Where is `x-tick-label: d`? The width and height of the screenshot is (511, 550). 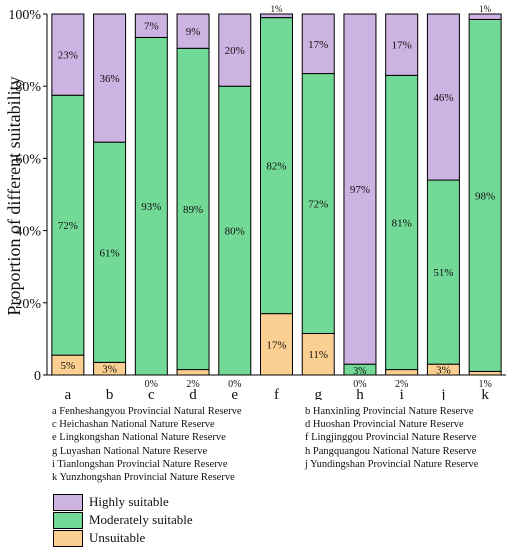 x-tick-label: d is located at coordinates (193, 393).